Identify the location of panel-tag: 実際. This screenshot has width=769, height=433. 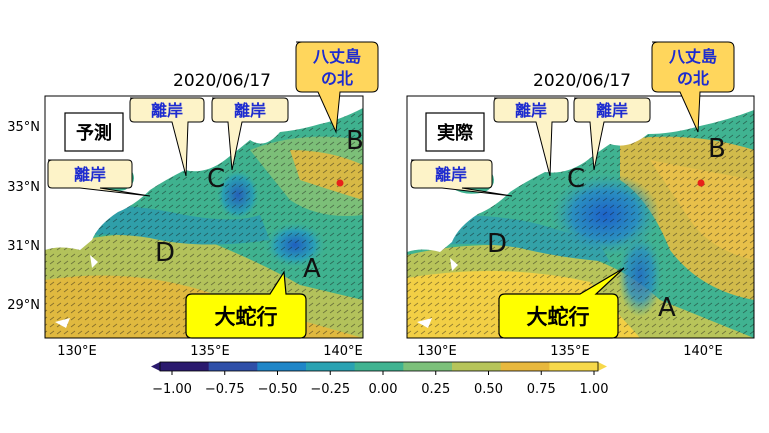
(455, 133).